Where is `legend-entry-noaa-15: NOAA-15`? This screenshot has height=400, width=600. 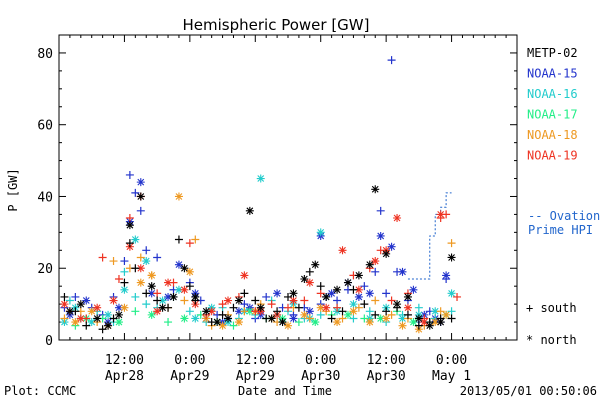 legend-entry-noaa-15: NOAA-15 is located at coordinates (552, 74).